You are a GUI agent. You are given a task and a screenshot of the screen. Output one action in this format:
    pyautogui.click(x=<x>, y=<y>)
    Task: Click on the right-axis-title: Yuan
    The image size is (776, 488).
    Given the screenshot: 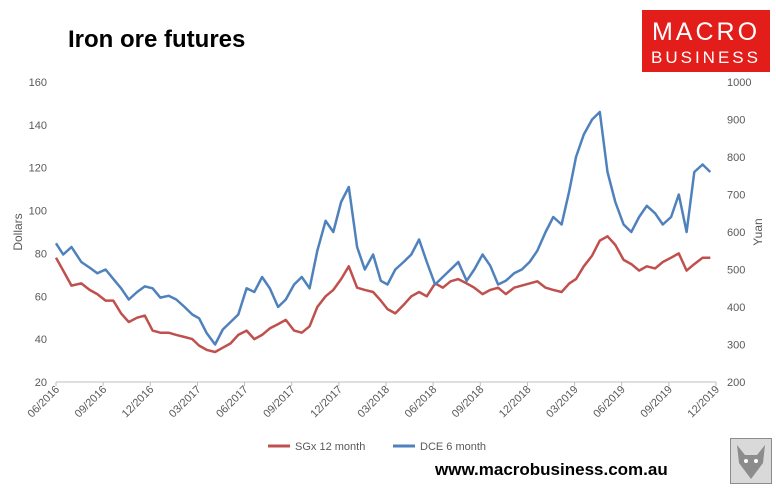 What is the action you would take?
    pyautogui.click(x=758, y=231)
    